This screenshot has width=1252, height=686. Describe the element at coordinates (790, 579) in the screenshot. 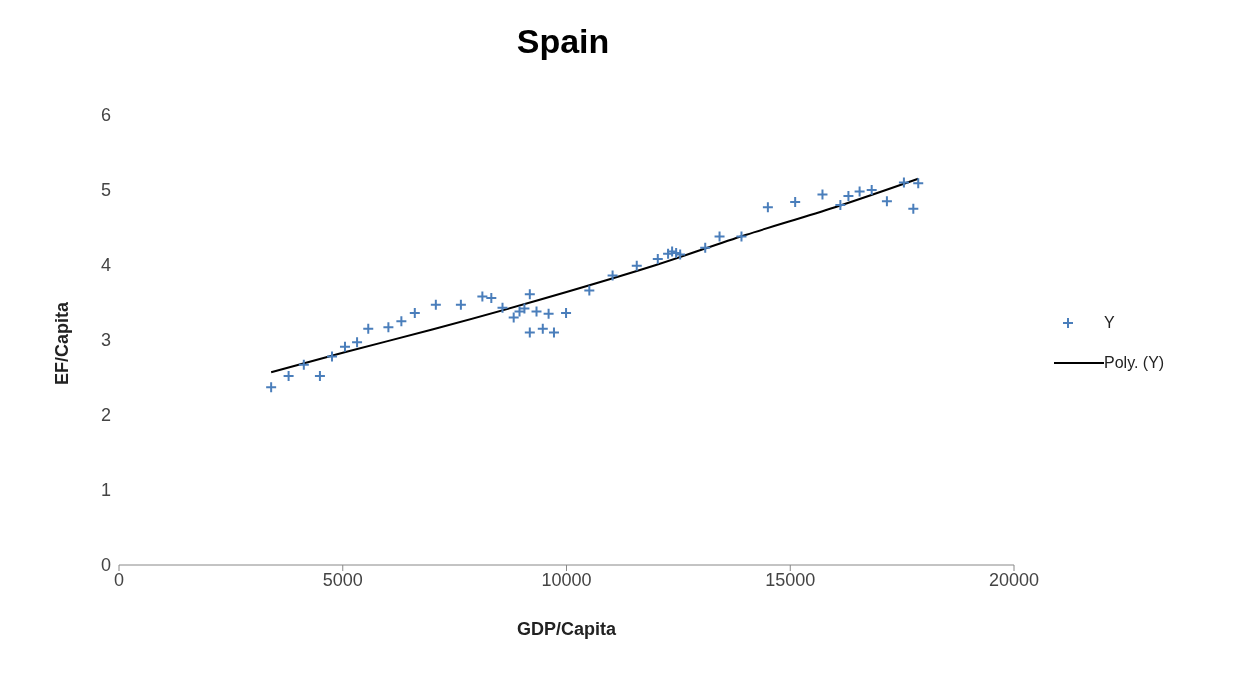

I see `x-tick-label: 15000` at that location.